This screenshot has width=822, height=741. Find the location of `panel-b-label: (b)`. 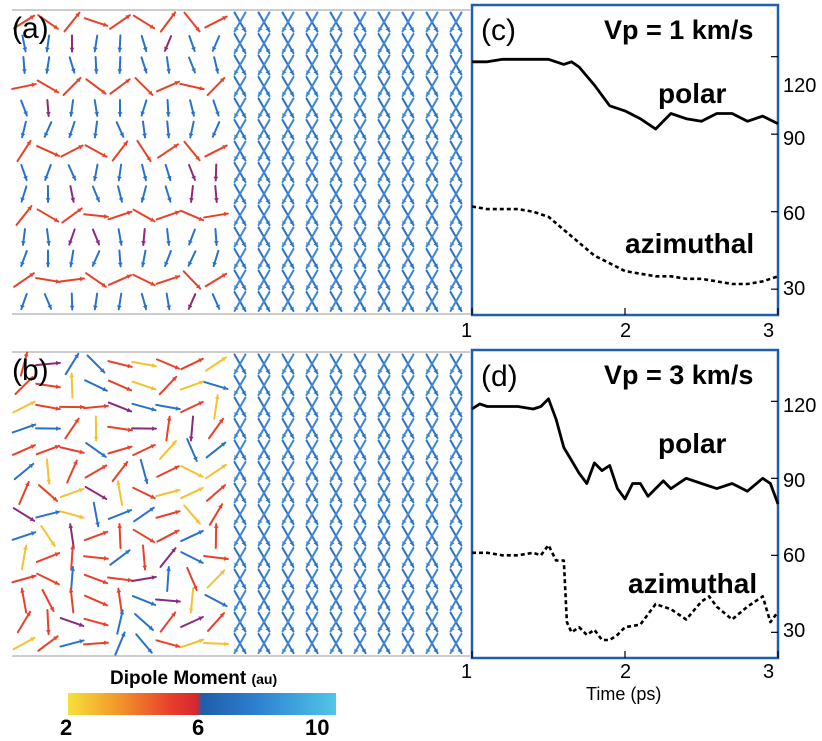

panel-b-label: (b) is located at coordinates (30, 371).